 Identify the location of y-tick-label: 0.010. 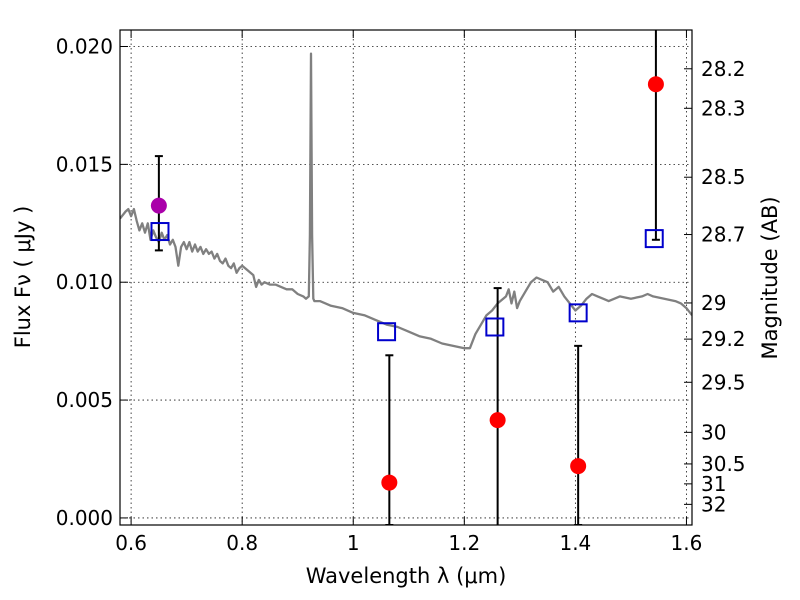
(84, 282).